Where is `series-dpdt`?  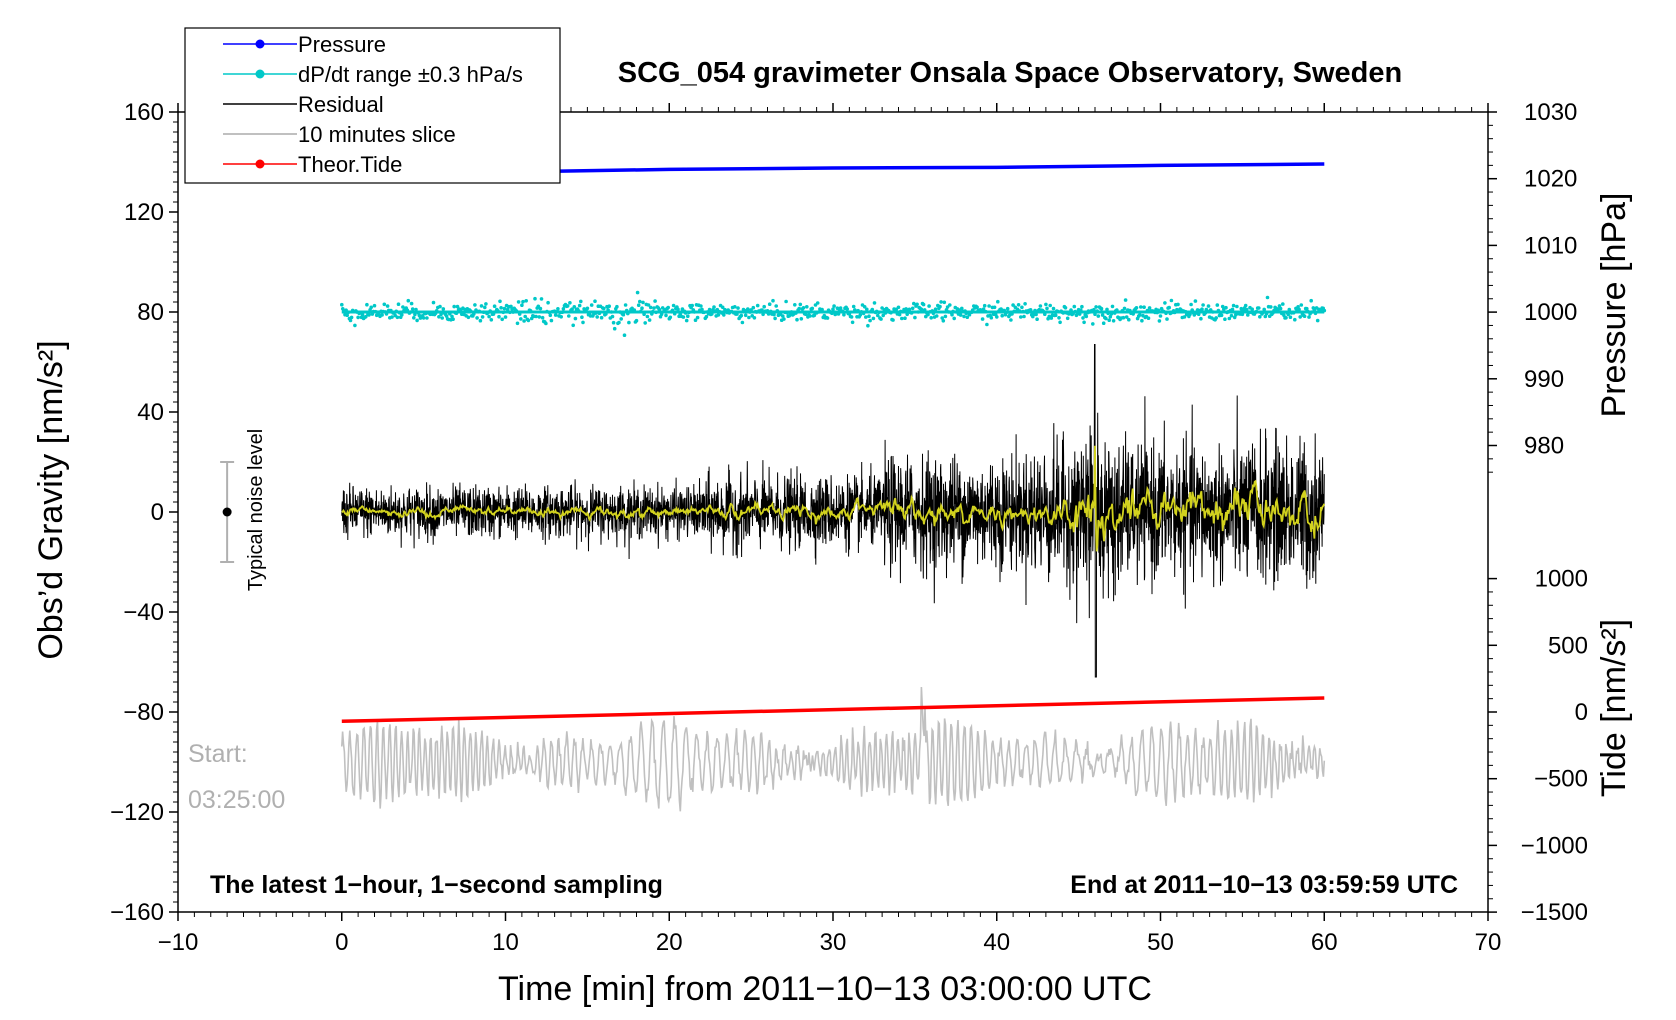
series-dpdt is located at coordinates (833, 314).